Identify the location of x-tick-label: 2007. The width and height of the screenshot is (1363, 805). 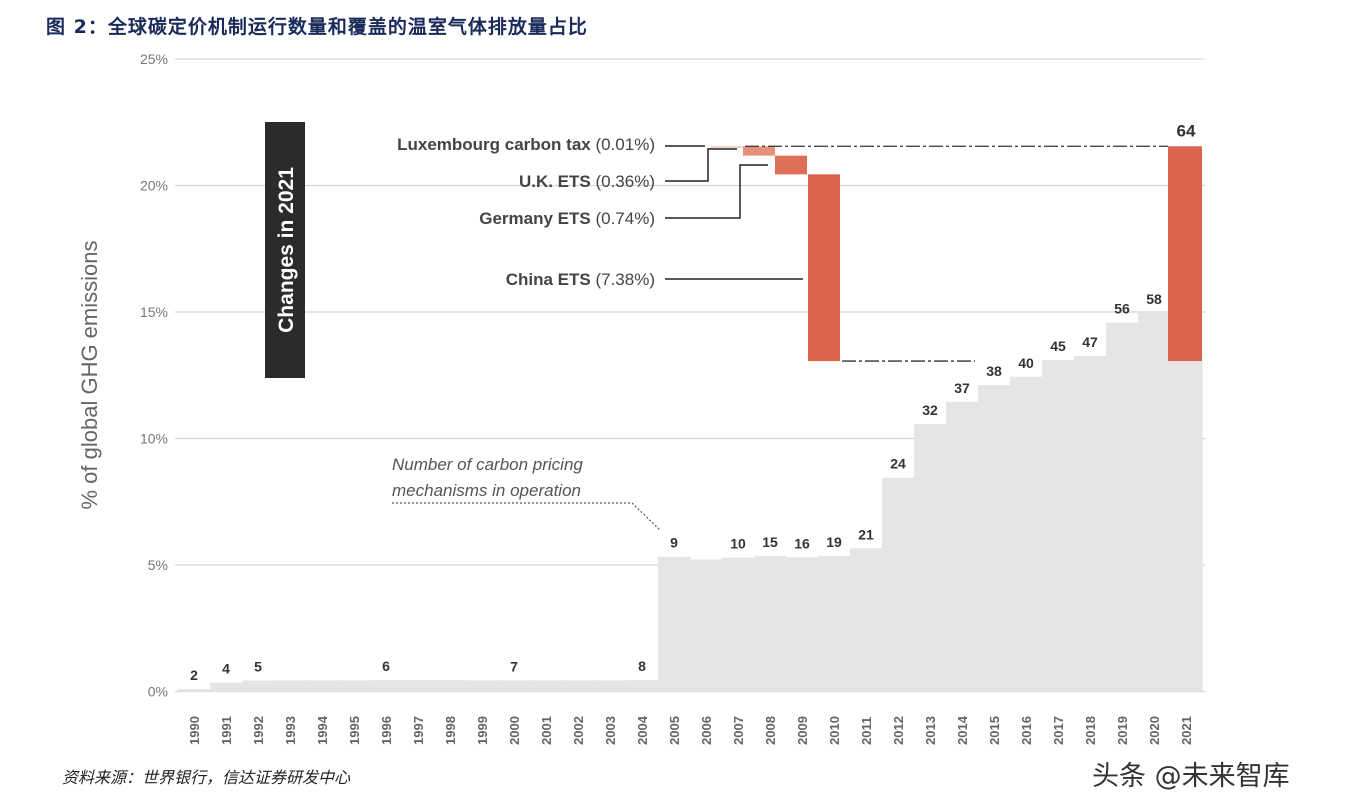
(738, 730).